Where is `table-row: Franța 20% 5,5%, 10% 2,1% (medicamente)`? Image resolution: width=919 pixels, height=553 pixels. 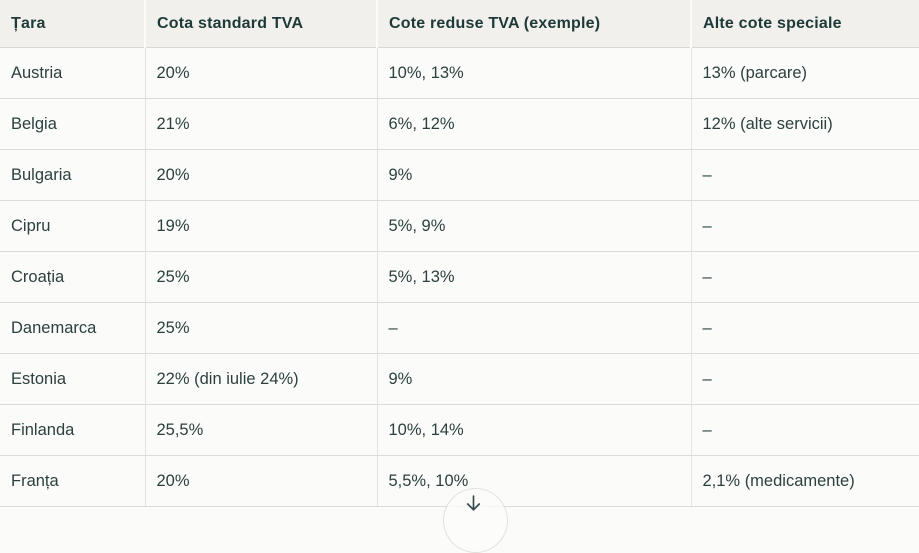 table-row: Franța 20% 5,5%, 10% 2,1% (medicamente) is located at coordinates (459, 481).